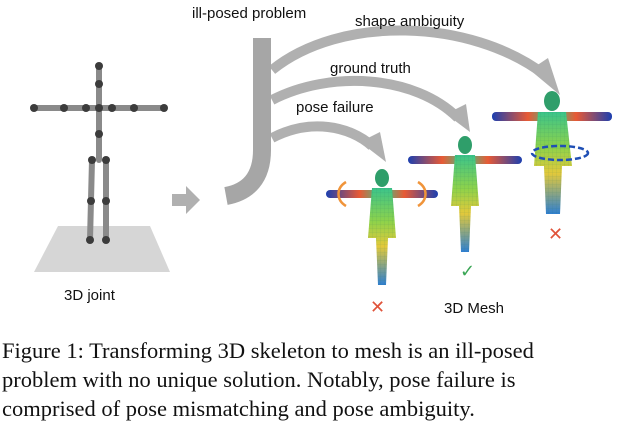 Image resolution: width=643 pixels, height=436 pixels. What do you see at coordinates (102, 249) in the screenshot?
I see `floor-plane` at bounding box center [102, 249].